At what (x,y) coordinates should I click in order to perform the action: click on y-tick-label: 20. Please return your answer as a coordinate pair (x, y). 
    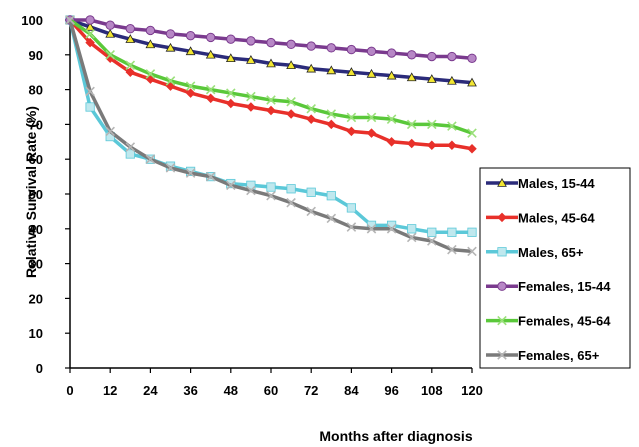
    Looking at the image, I should click on (36, 298).